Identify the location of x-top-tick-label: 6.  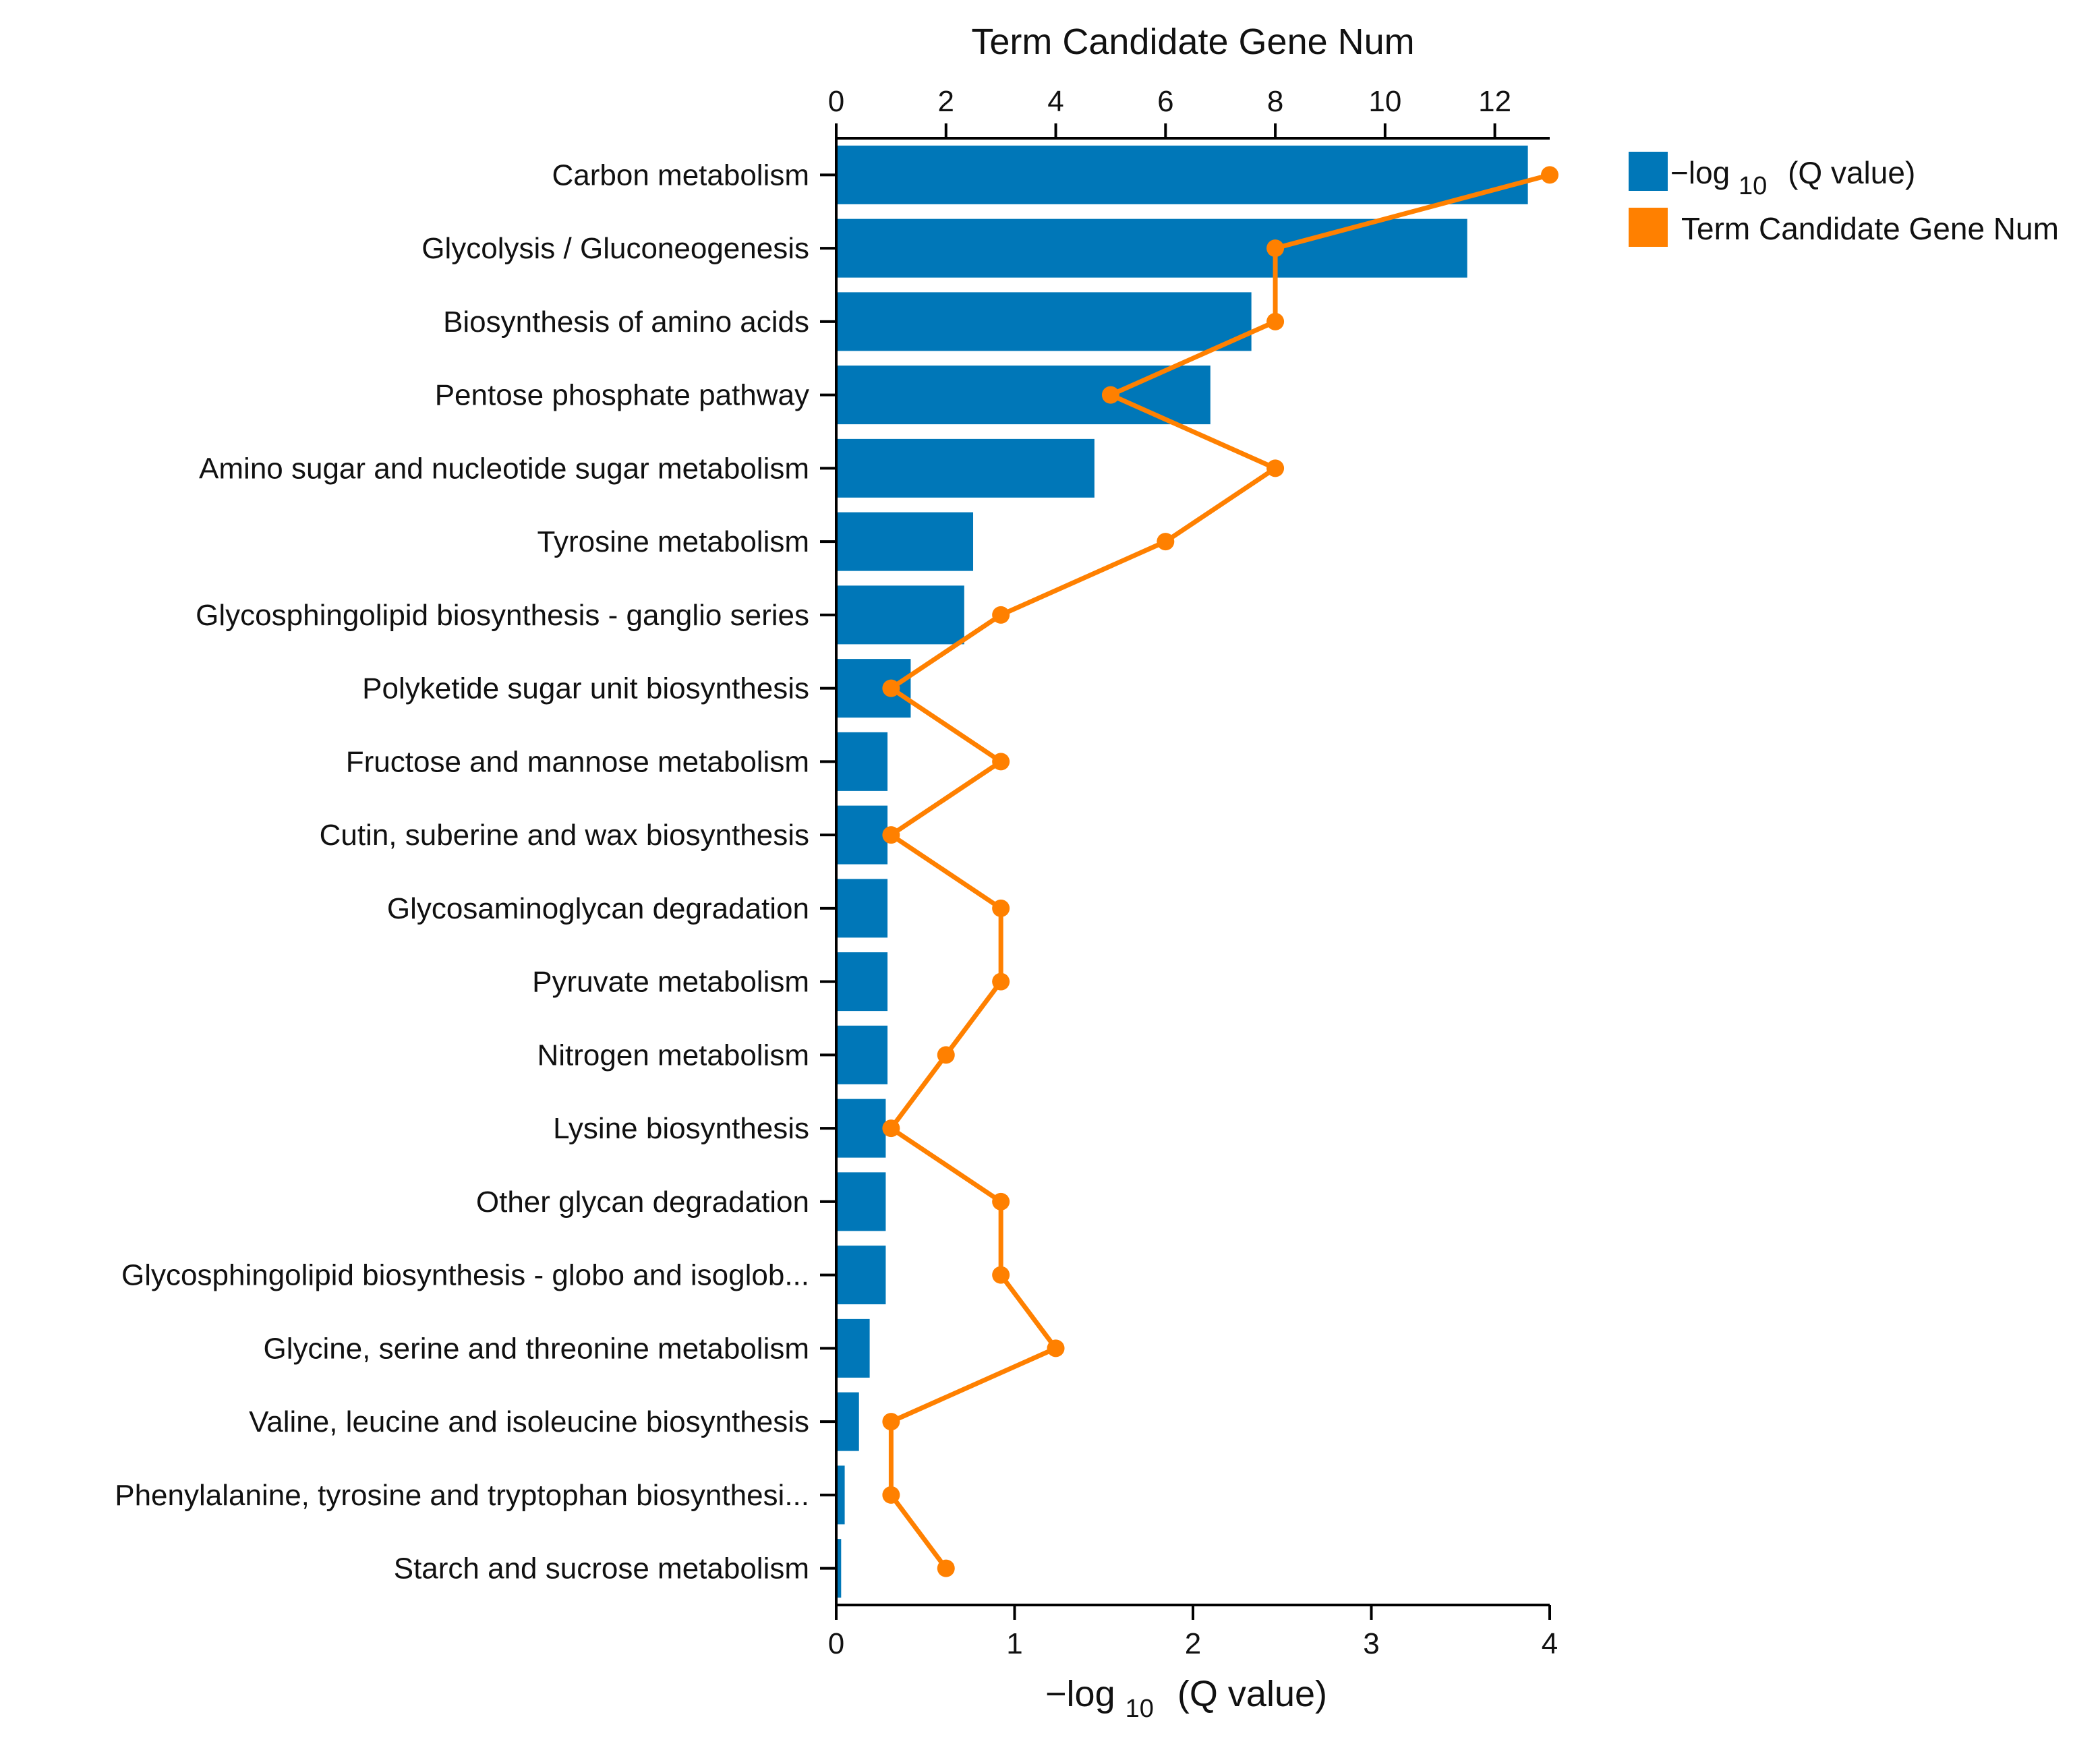
(1165, 101).